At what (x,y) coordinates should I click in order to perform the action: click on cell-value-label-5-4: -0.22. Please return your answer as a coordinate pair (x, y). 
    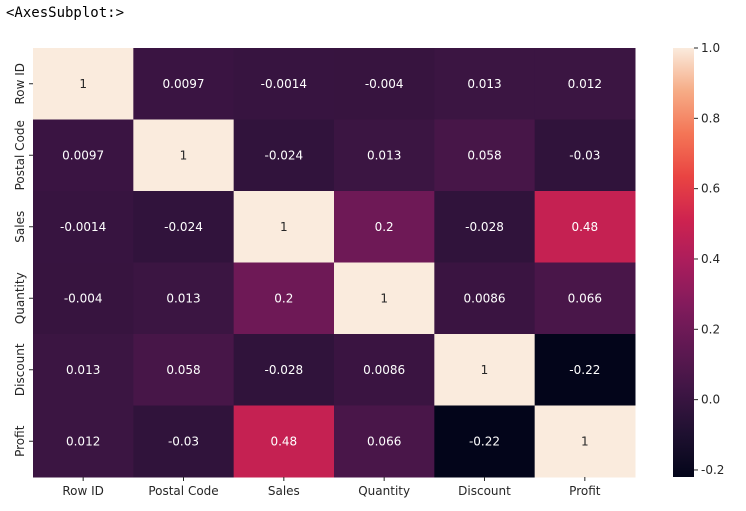
    Looking at the image, I should click on (484, 441).